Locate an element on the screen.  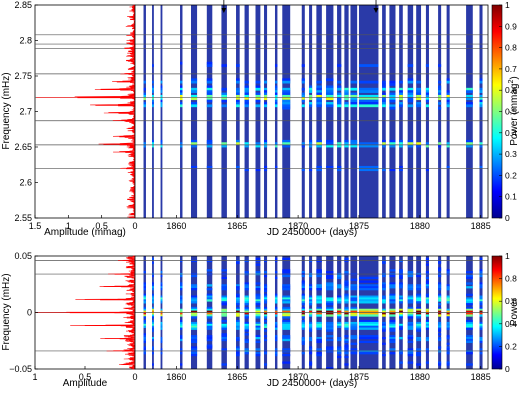
x-tick-label: 0 is located at coordinates (134, 226).